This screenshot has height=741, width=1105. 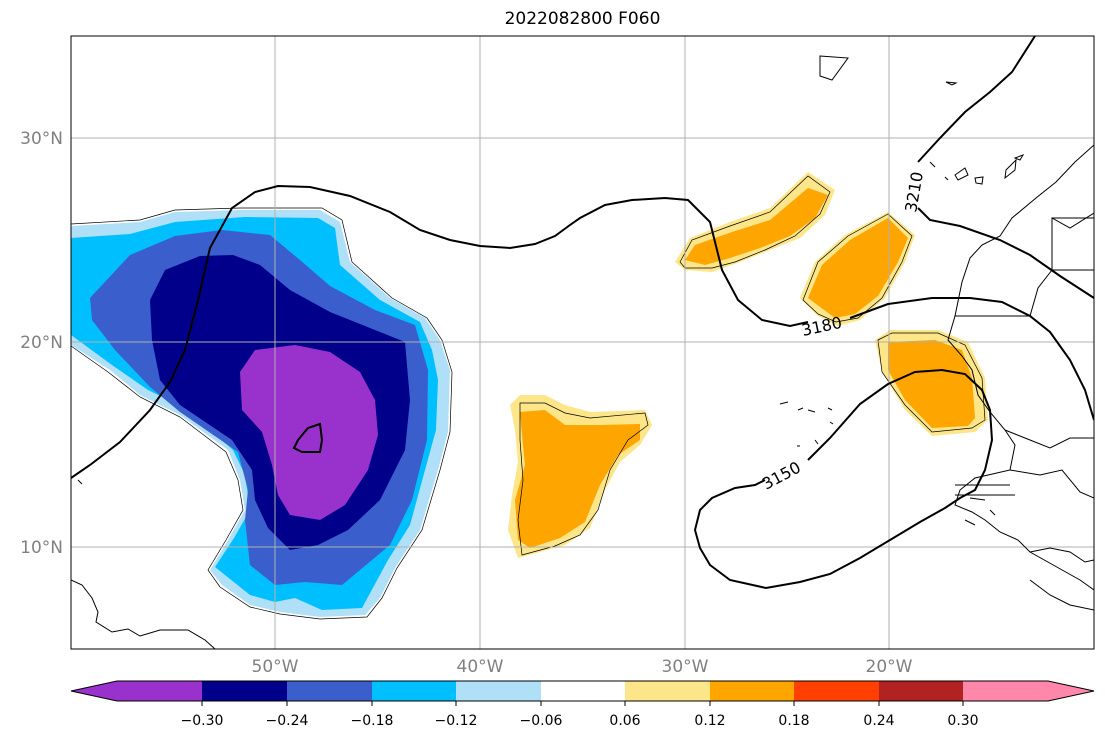 What do you see at coordinates (202, 721) in the screenshot?
I see `colorbar-tick-1: −0.30` at bounding box center [202, 721].